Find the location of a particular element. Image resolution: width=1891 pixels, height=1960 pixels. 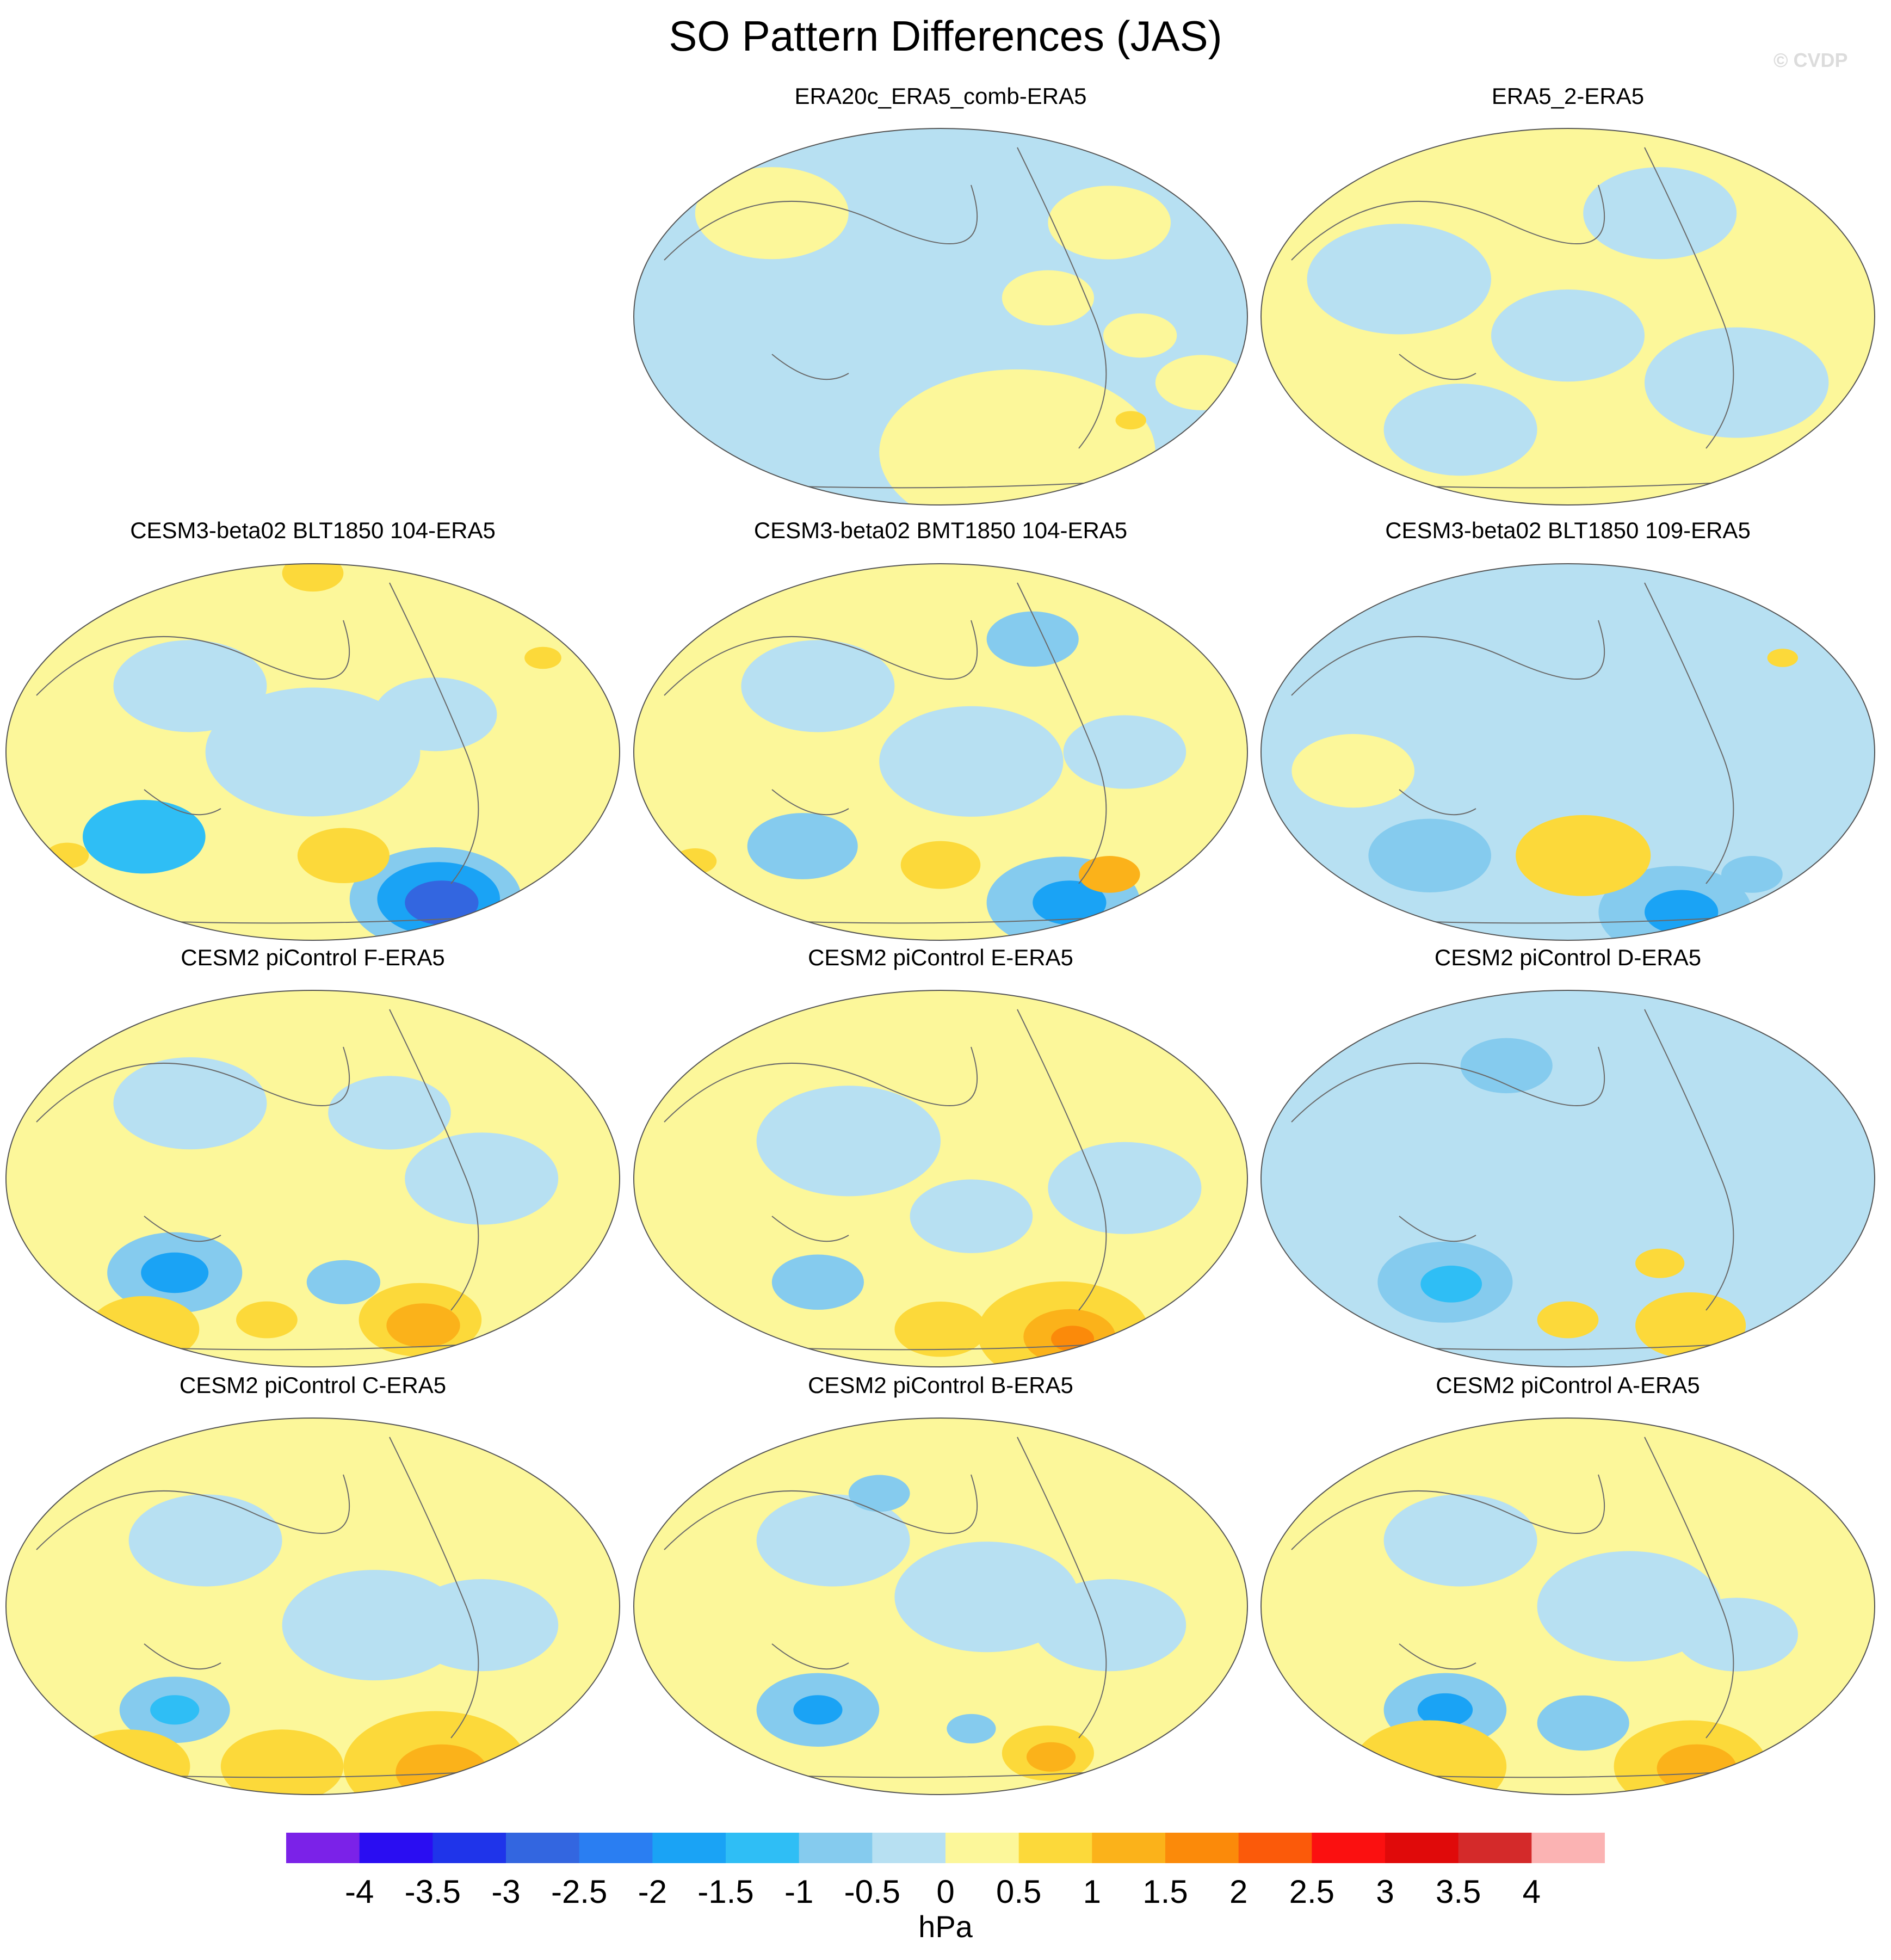

panel-title: CESM3-beta02 BLT1850 109-ERA5 is located at coordinates (1568, 530).